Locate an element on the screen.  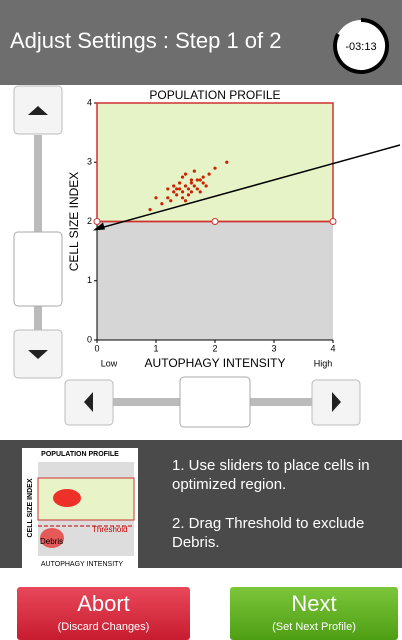
abort-button: Abort (Discard Changes) is located at coordinates (103, 613).